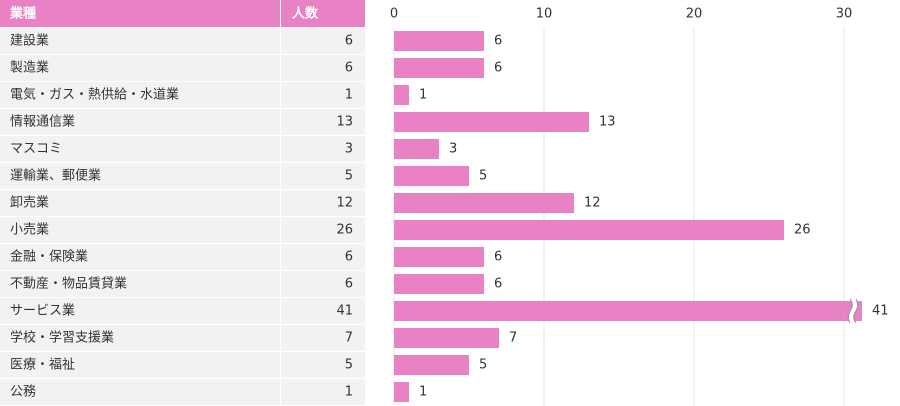 Image resolution: width=900 pixels, height=406 pixels. Describe the element at coordinates (453, 149) in the screenshot. I see `data-label: 3` at that location.